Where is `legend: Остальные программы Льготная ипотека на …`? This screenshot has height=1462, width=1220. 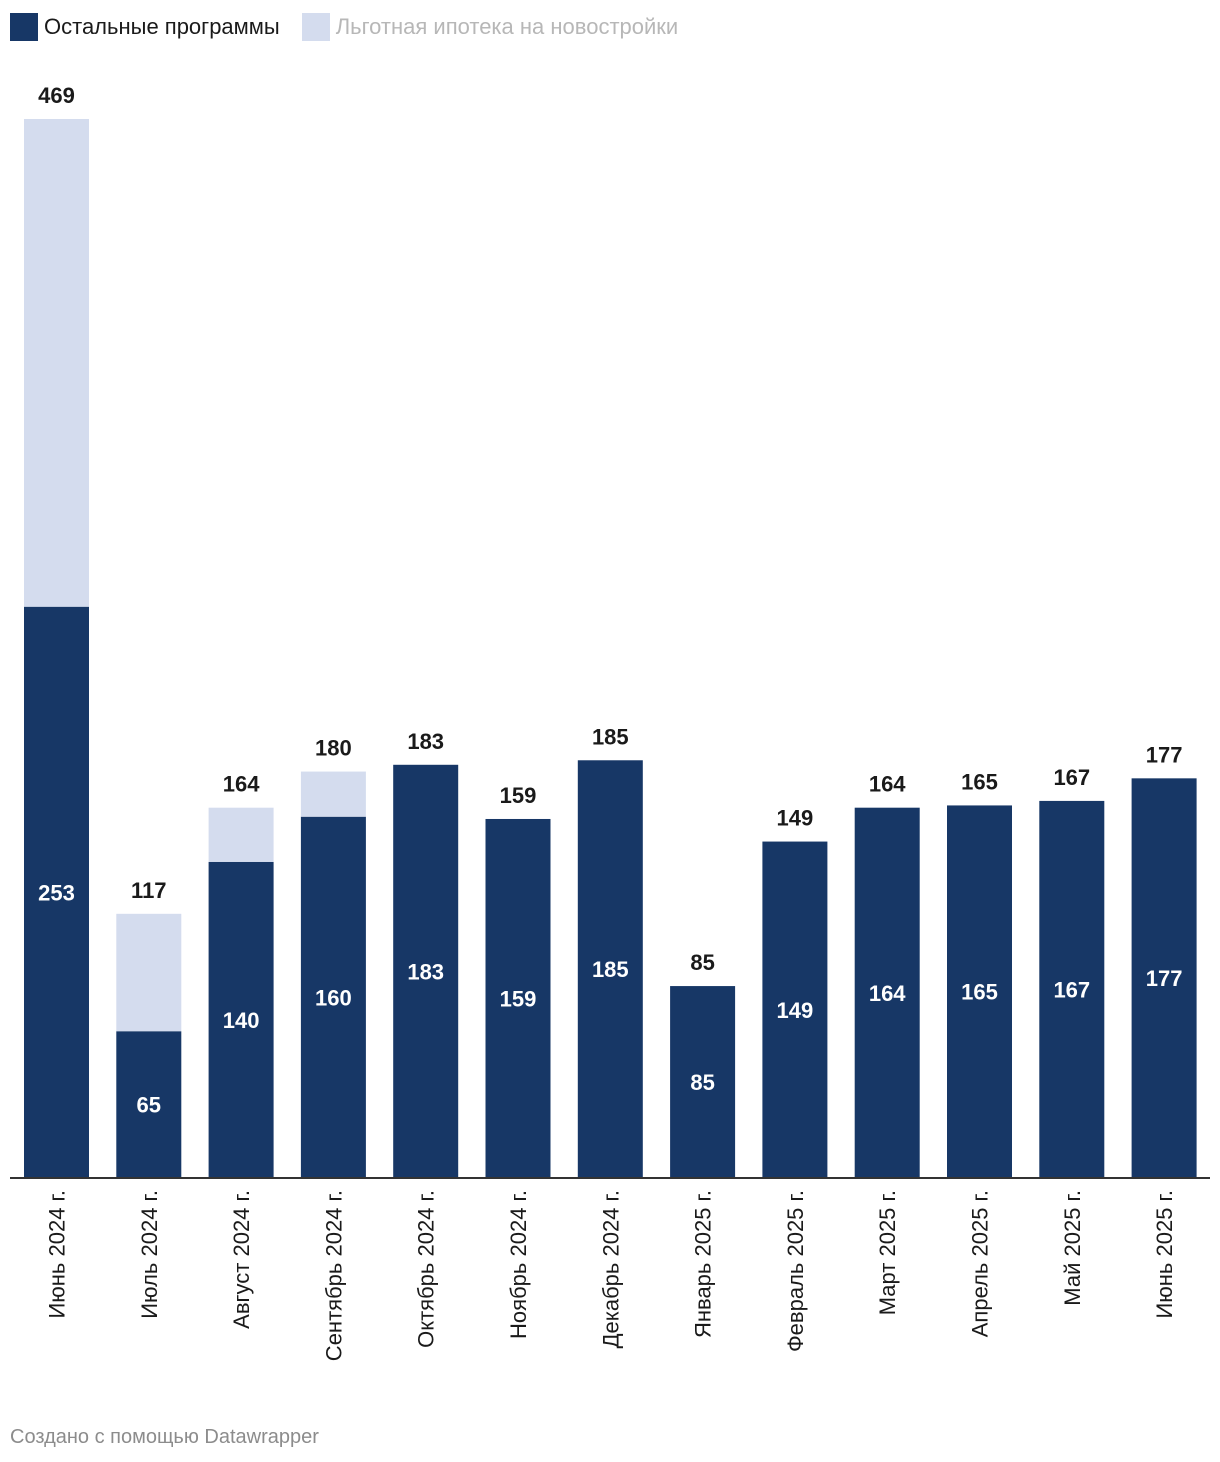 legend: Остальные программы Льготная ипотека на … is located at coordinates (344, 27).